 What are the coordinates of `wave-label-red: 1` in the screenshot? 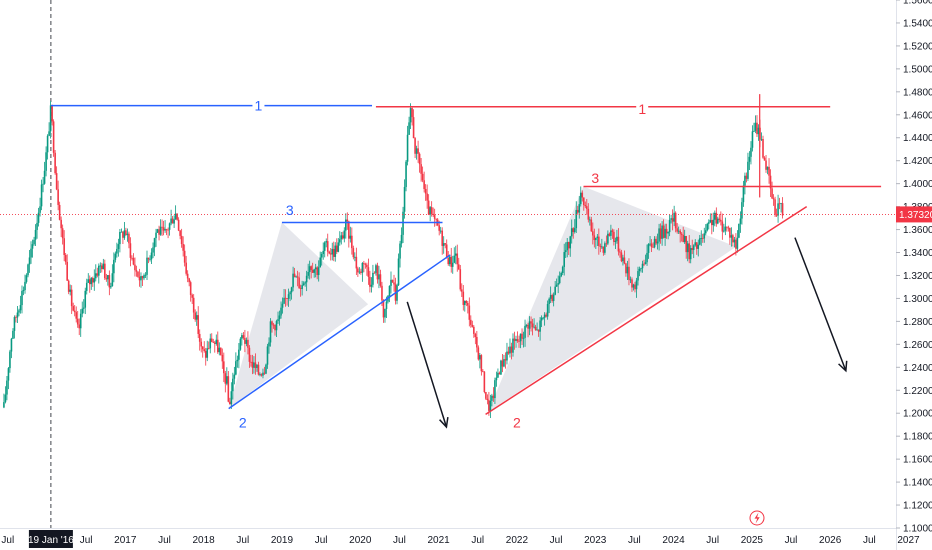 It's located at (642, 109).